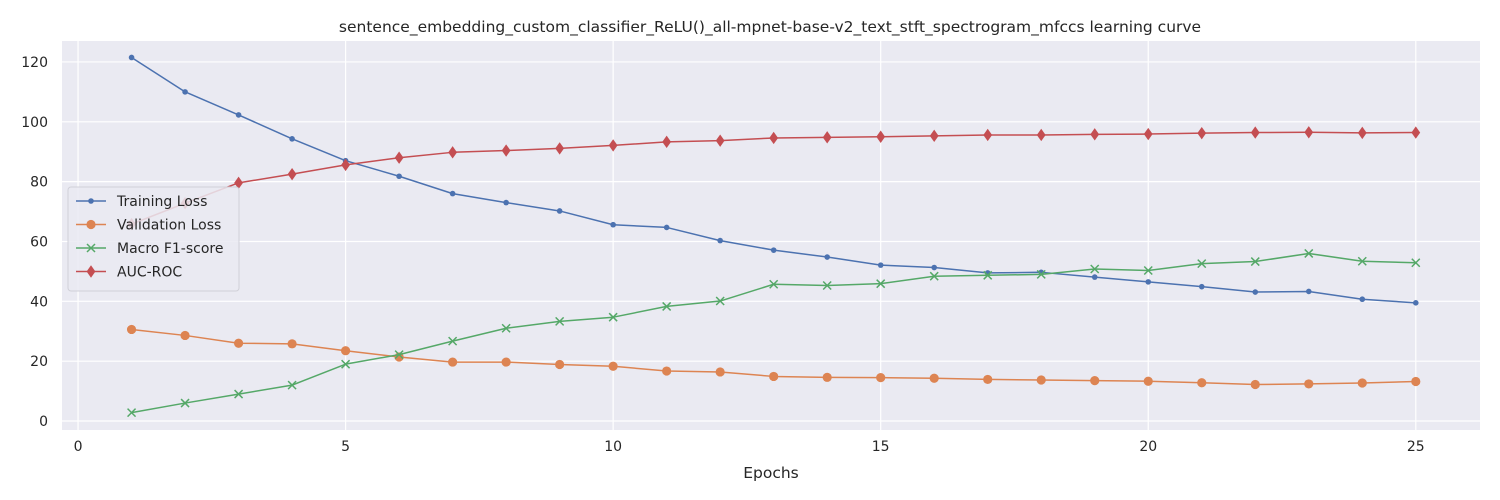 The image size is (1500, 500). What do you see at coordinates (613, 447) in the screenshot?
I see `x-tick-label: 10` at bounding box center [613, 447].